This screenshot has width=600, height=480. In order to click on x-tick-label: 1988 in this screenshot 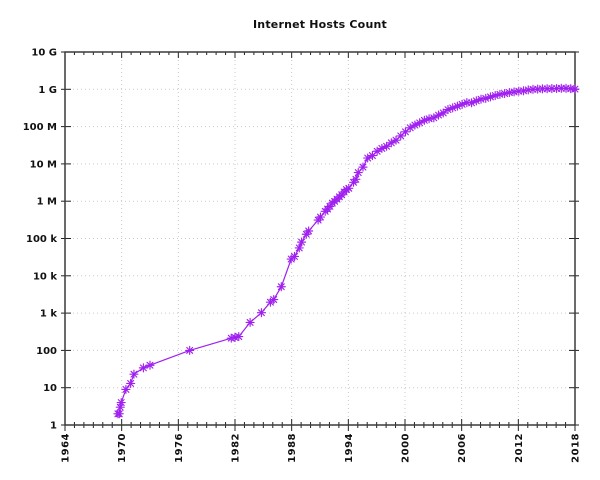, I will do `click(292, 448)`.